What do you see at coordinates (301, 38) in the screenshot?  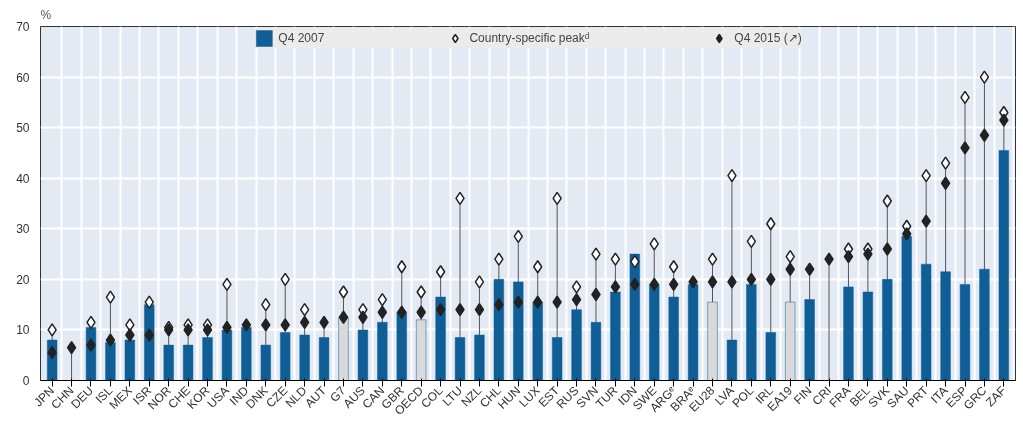 I see `legend-label: Q4 2007` at bounding box center [301, 38].